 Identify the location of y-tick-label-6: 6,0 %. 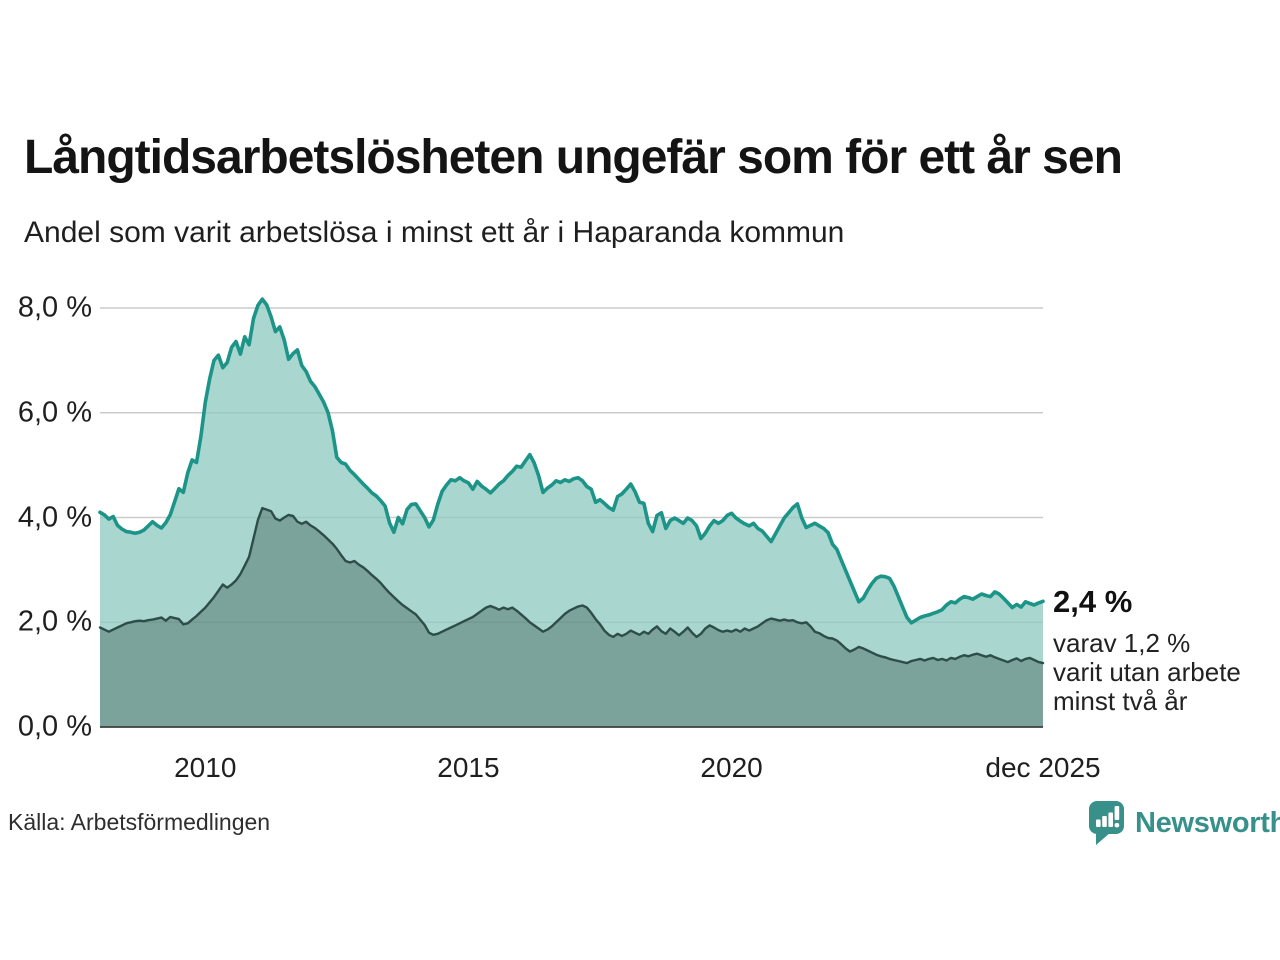
(54, 412).